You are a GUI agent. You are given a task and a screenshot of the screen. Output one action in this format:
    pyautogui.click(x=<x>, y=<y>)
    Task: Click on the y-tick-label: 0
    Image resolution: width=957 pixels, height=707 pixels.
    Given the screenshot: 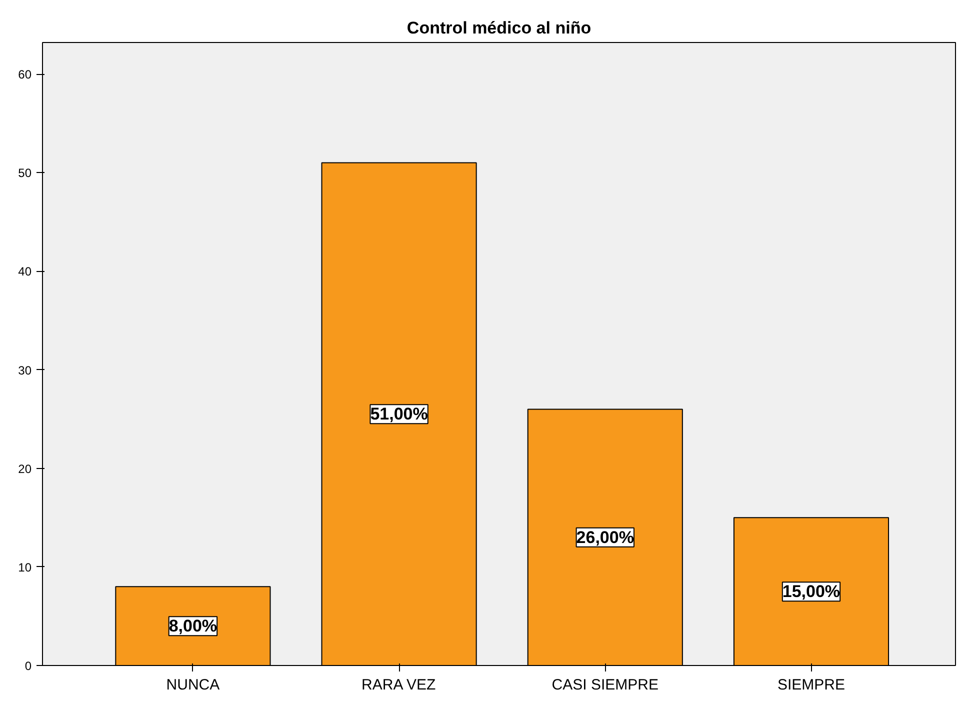 What is the action you would take?
    pyautogui.click(x=28, y=666)
    